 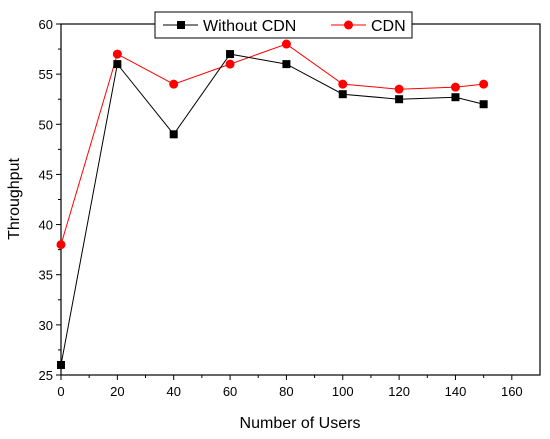 What do you see at coordinates (117, 391) in the screenshot?
I see `x-tick-label: 20` at bounding box center [117, 391].